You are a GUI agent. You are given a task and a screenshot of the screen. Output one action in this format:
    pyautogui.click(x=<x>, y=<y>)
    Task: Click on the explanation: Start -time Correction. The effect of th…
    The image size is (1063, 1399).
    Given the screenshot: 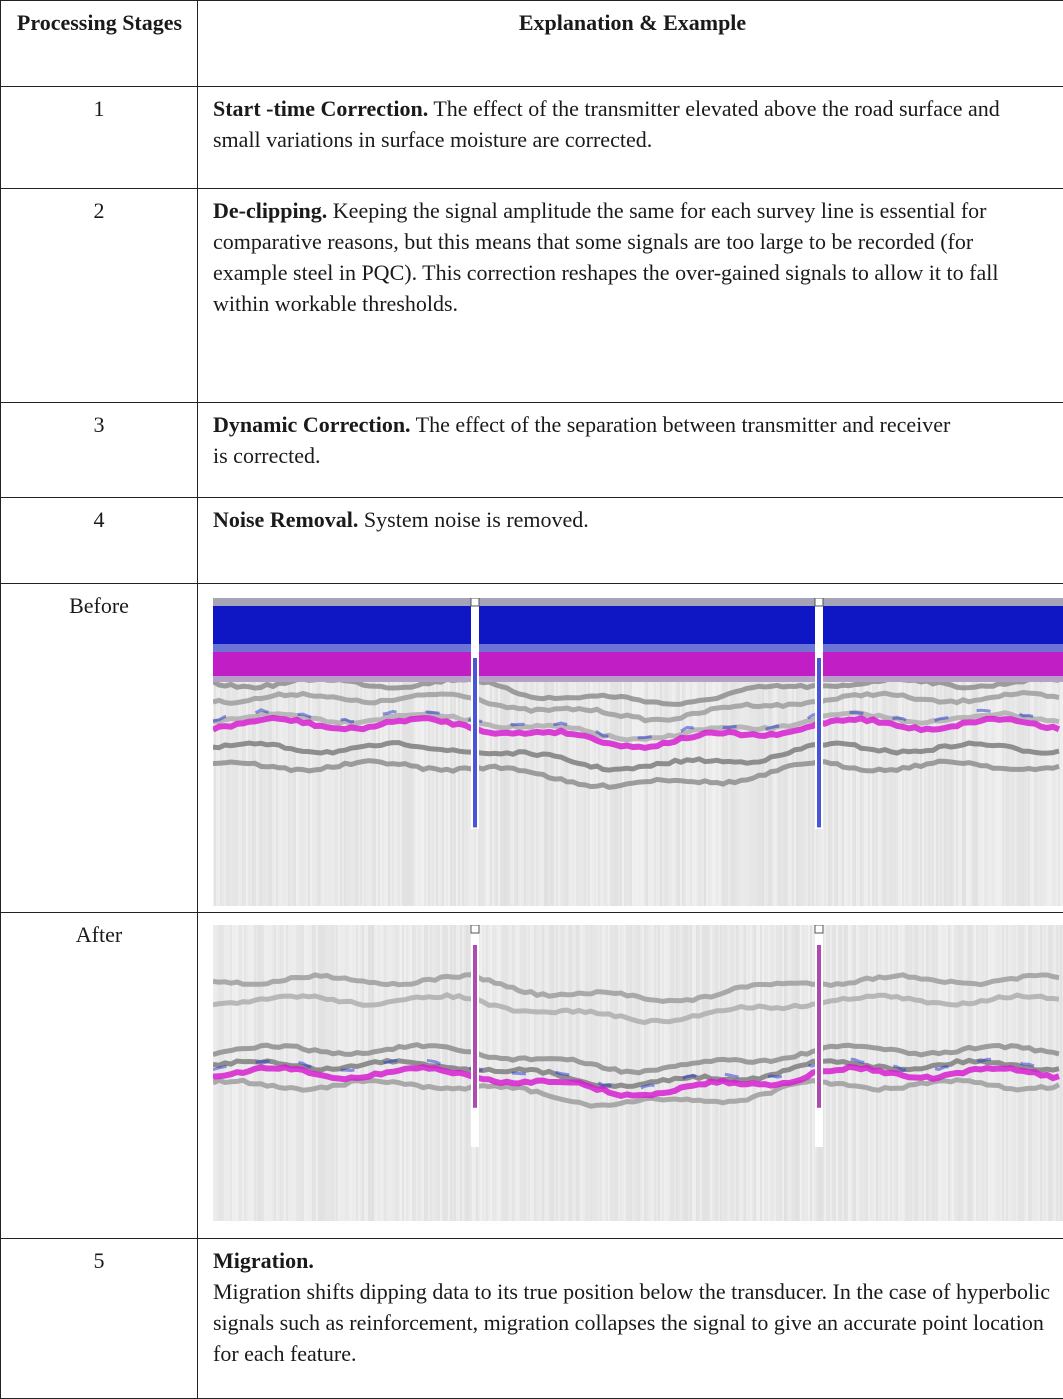 What is the action you would take?
    pyautogui.click(x=630, y=138)
    